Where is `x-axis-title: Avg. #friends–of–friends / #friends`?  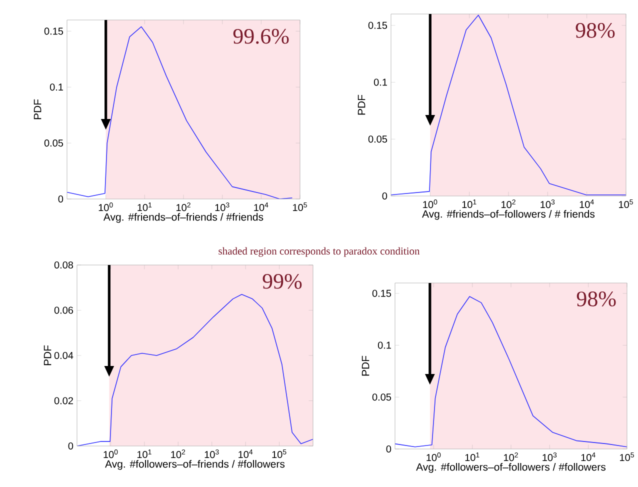 x-axis-title: Avg. #friends–of–friends / #friends is located at coordinates (183, 218).